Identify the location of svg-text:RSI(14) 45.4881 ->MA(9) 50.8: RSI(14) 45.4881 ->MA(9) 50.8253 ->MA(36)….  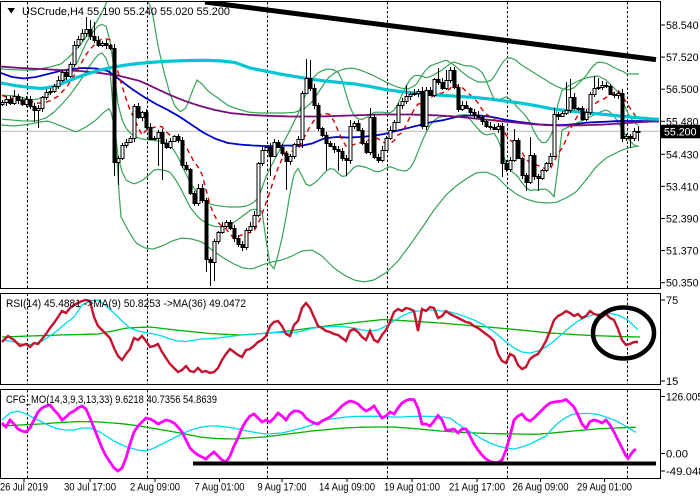
(126, 304).